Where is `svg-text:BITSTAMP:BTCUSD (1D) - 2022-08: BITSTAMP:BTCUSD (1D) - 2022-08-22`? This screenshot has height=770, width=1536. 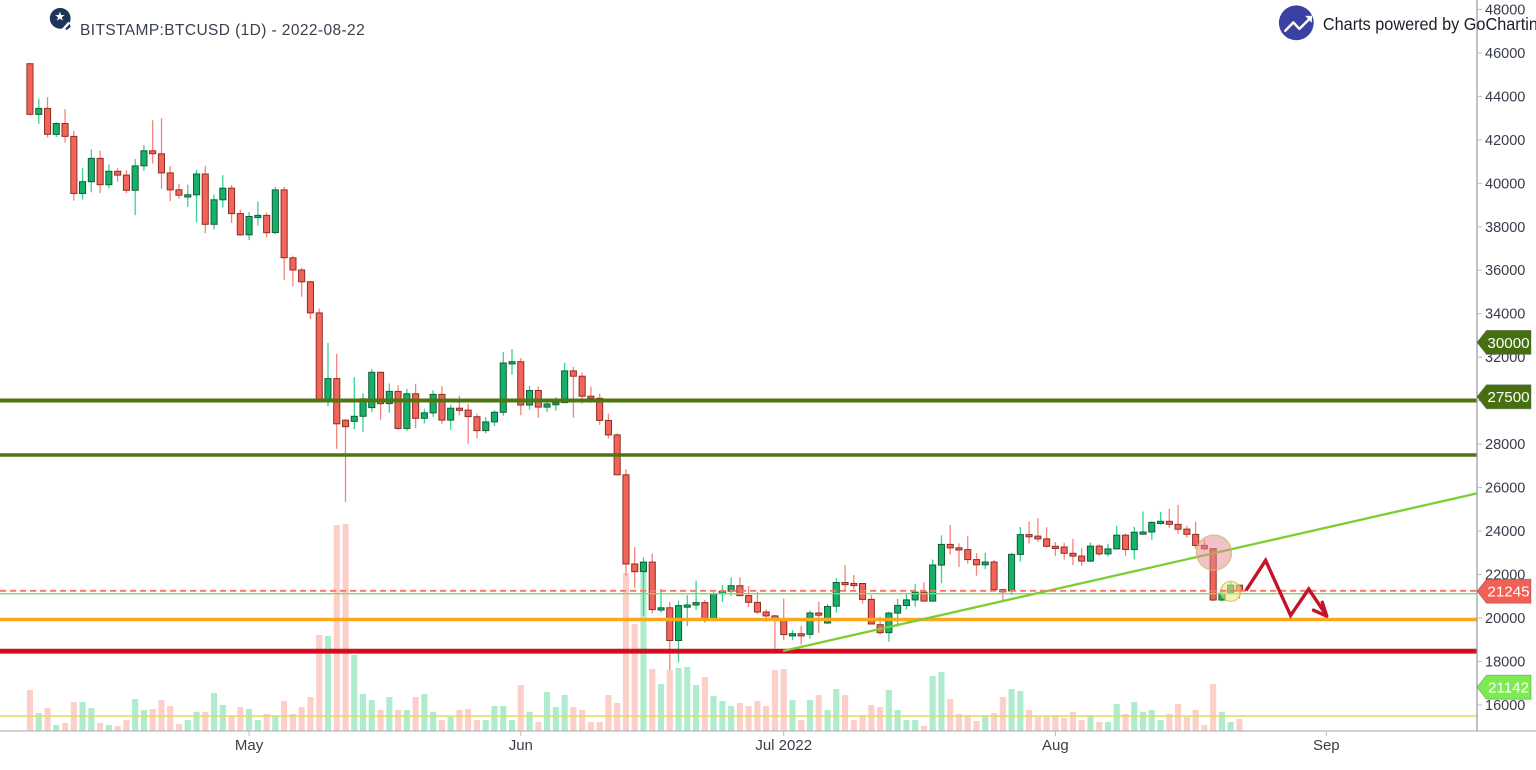 svg-text:BITSTAMP:BTCUSD (1D) - 2022-08: BITSTAMP:BTCUSD (1D) - 2022-08-22 is located at coordinates (222, 30).